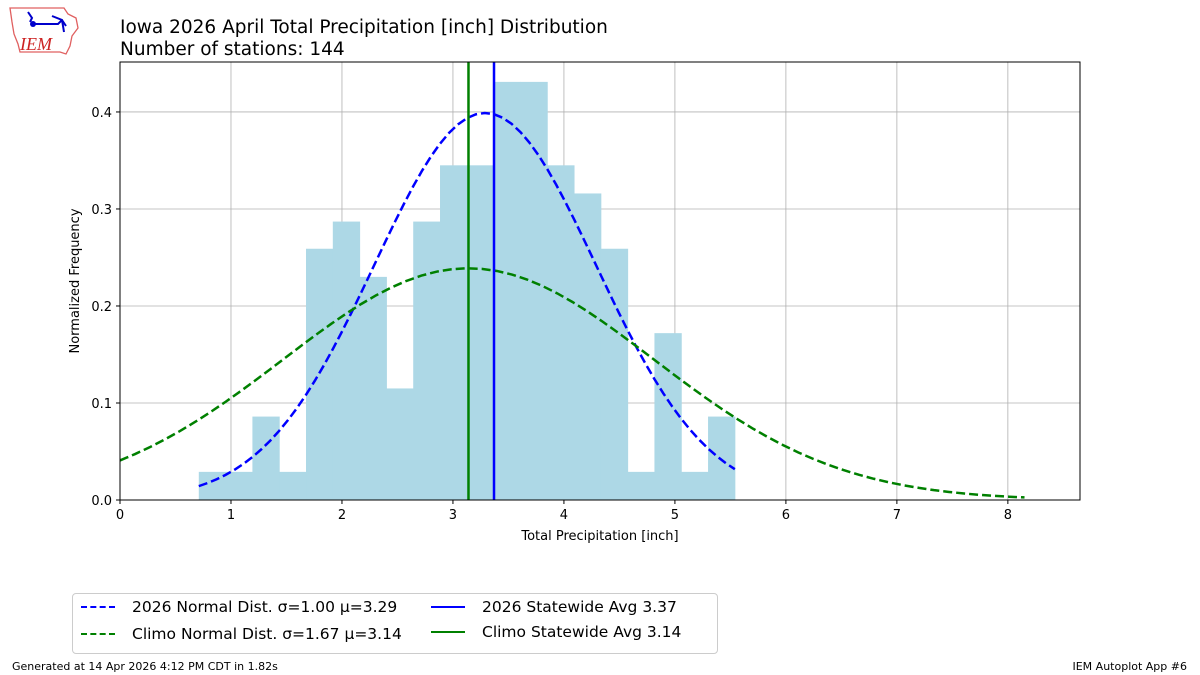 The width and height of the screenshot is (1200, 675). I want to click on y-tick-label: 0.1, so click(101, 404).